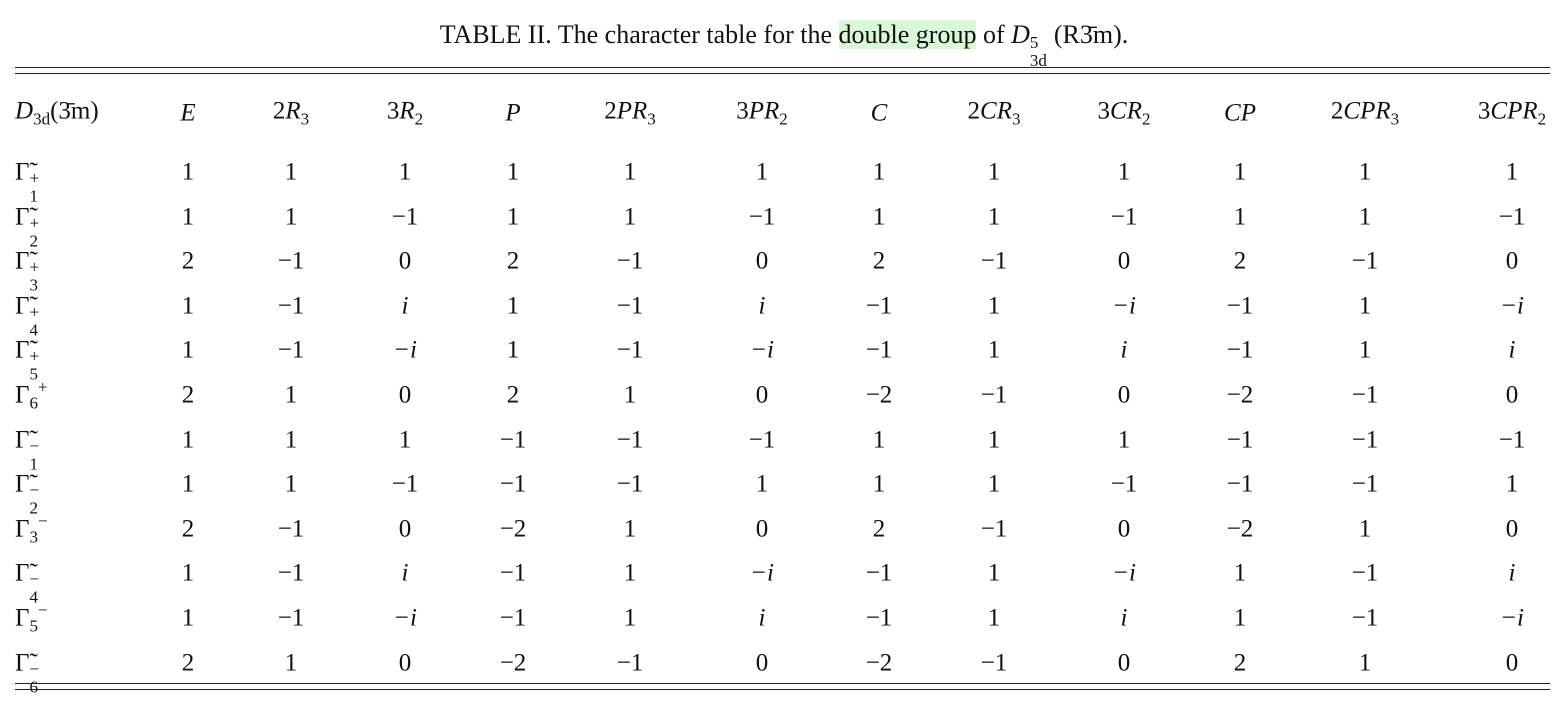 The height and width of the screenshot is (703, 1568). What do you see at coordinates (1367, 111) in the screenshot?
I see `symbol-main: CPR` at bounding box center [1367, 111].